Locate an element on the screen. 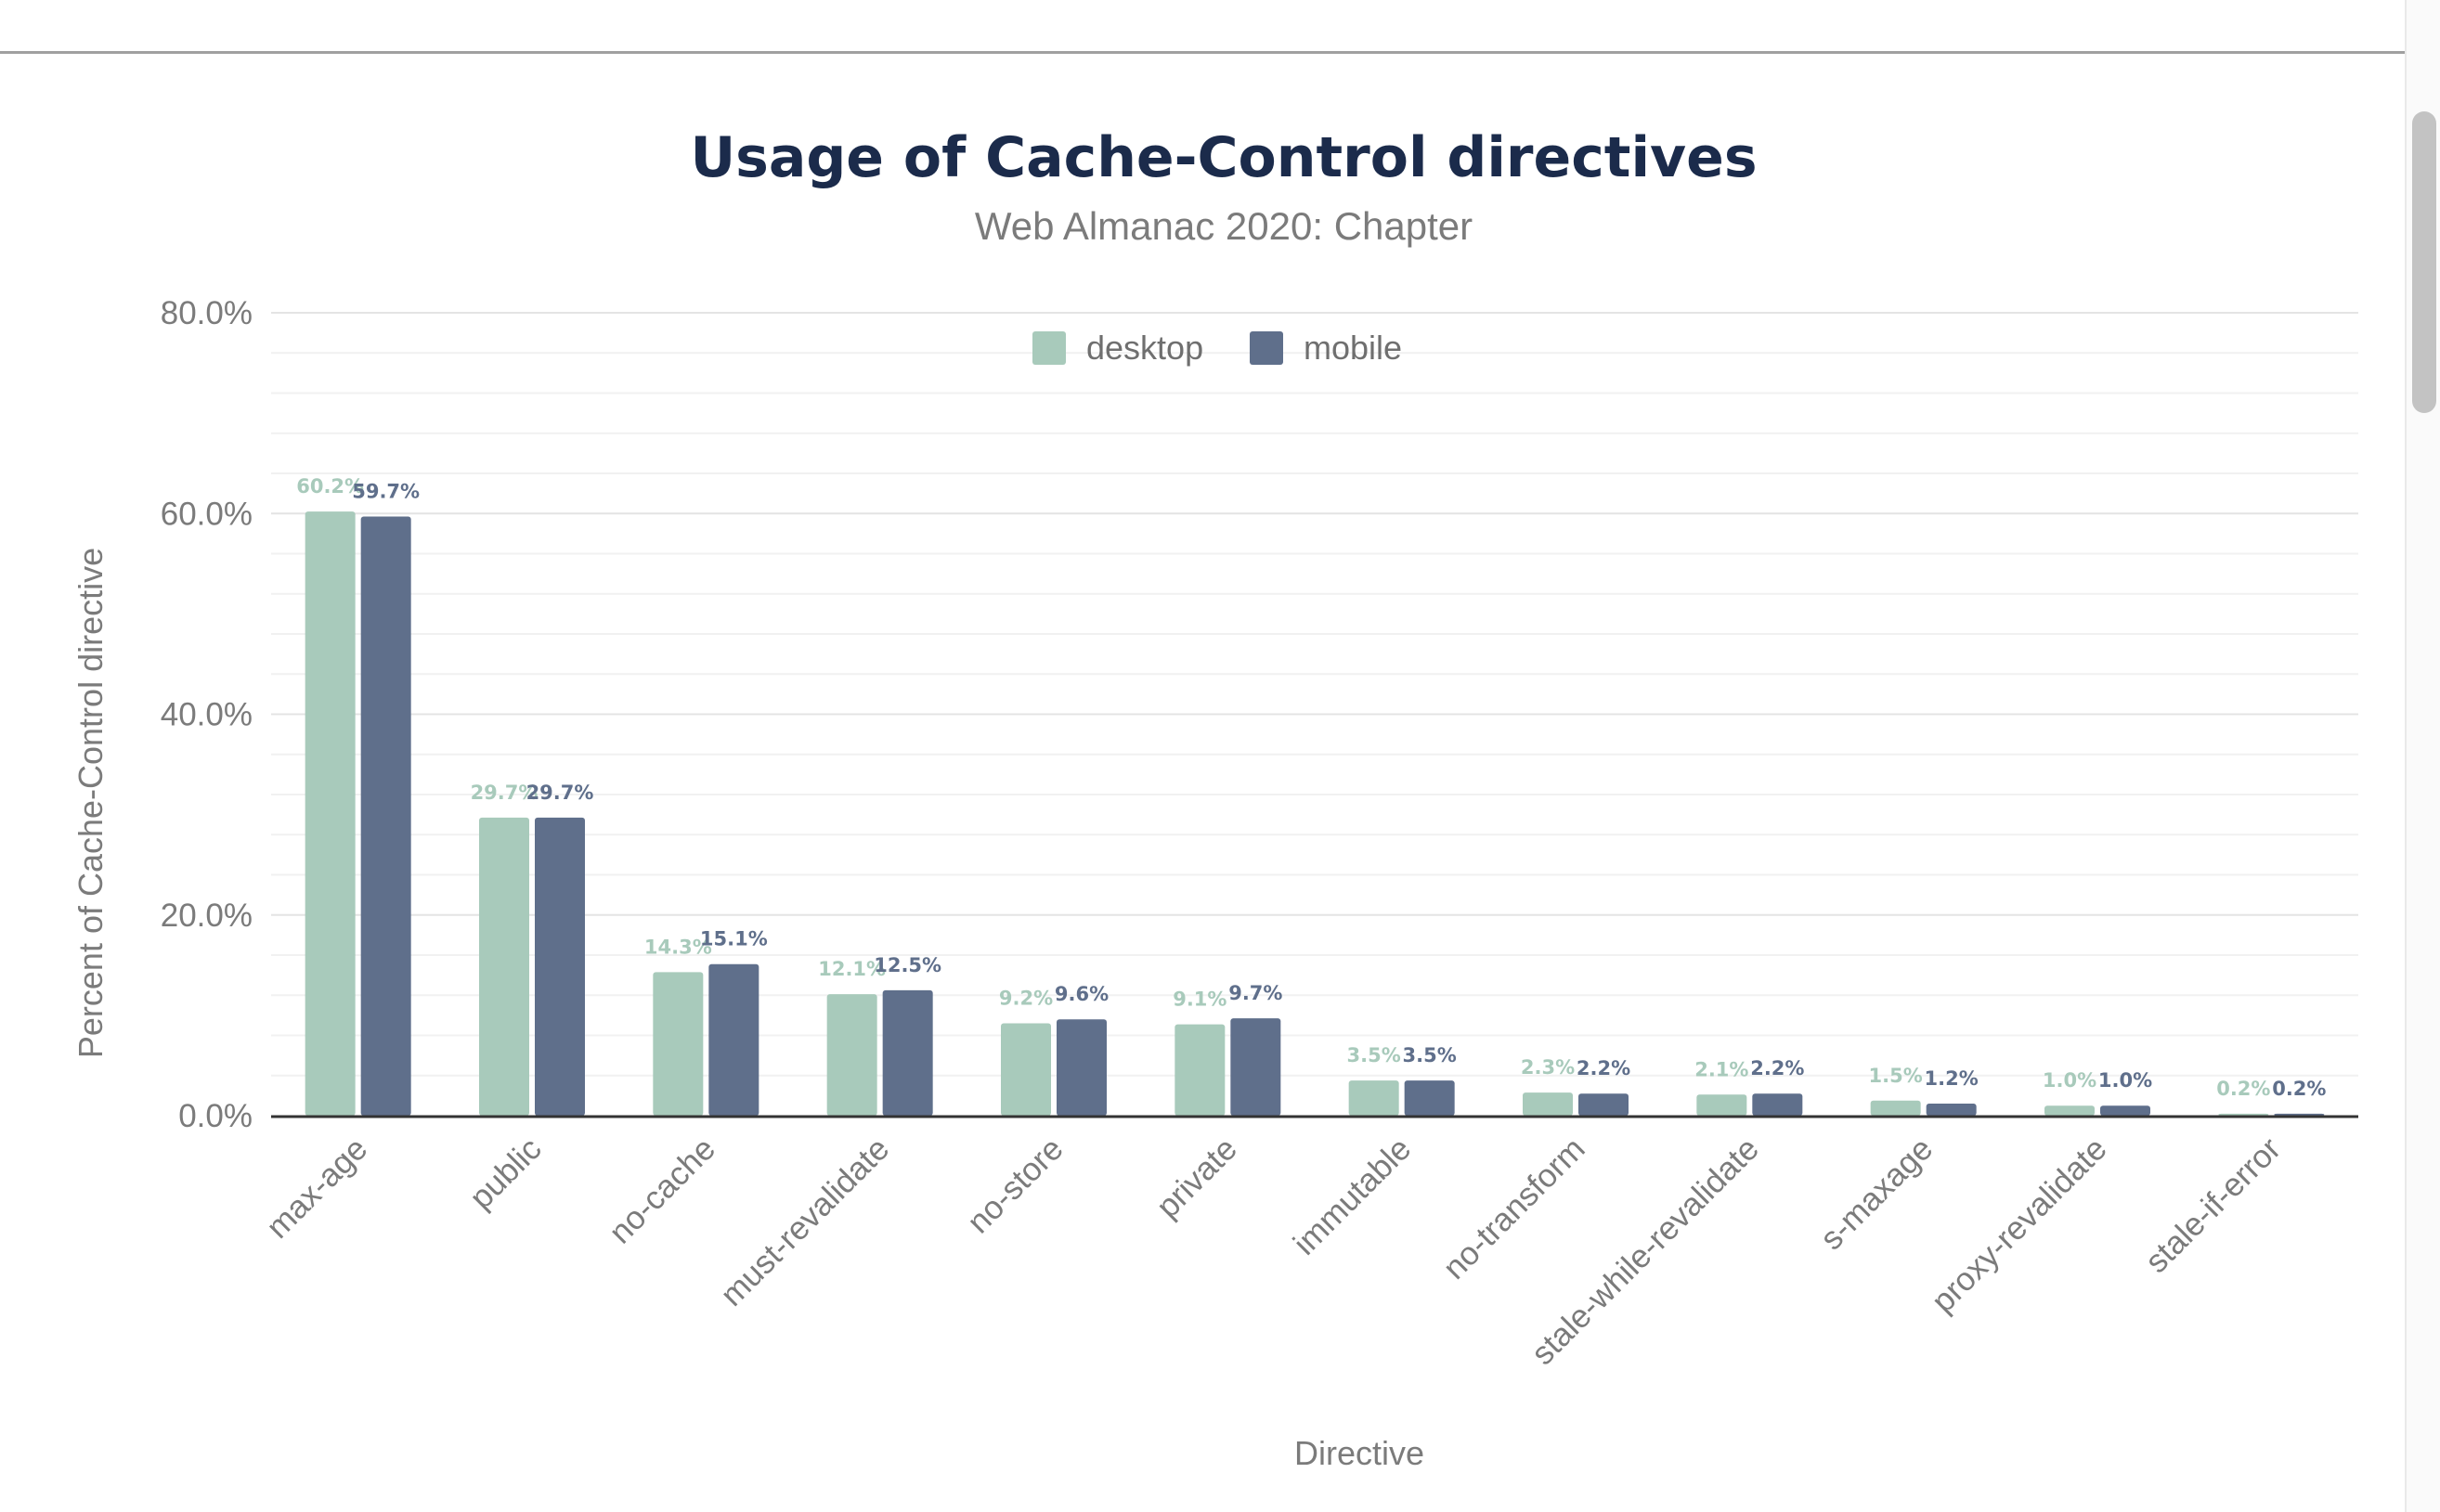  data-label-desktop-max-age: 60.2% is located at coordinates (330, 486).